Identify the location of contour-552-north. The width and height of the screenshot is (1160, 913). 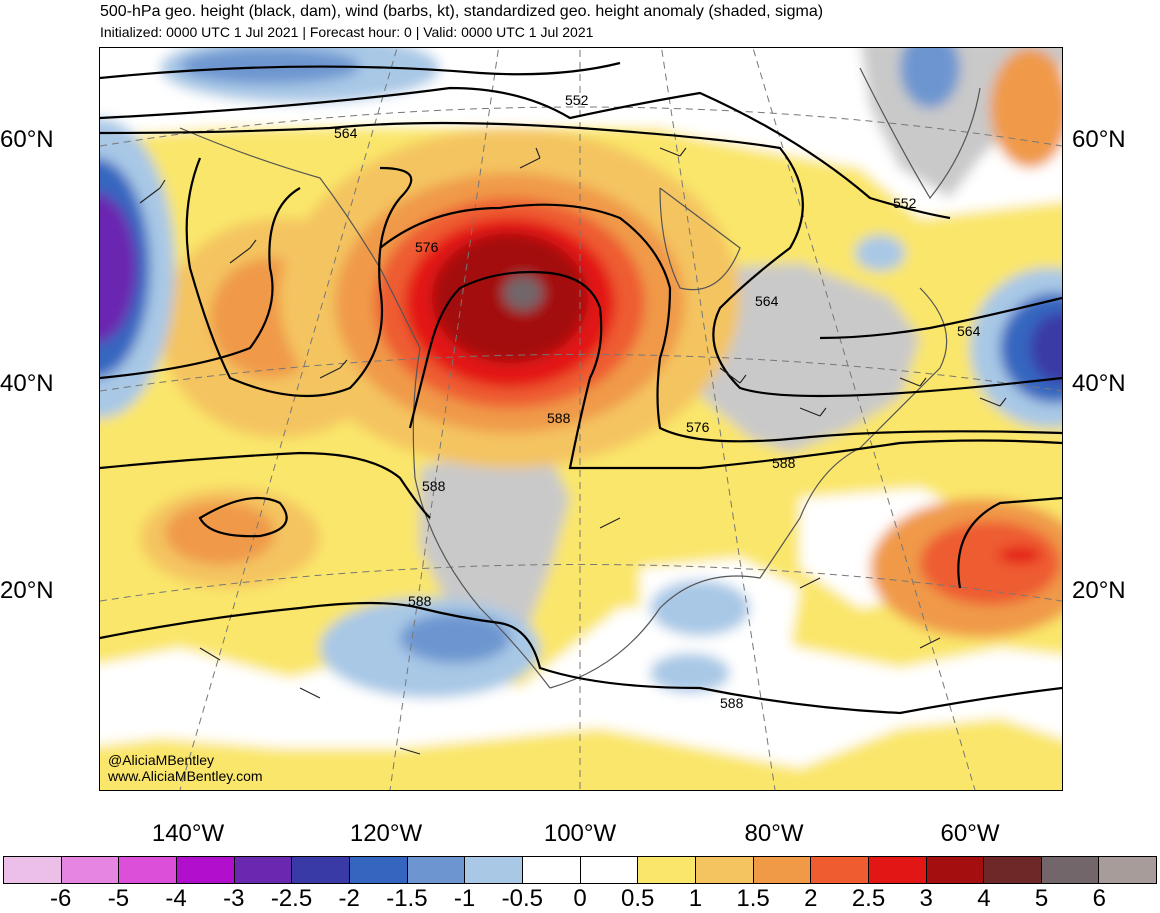
(360, 70).